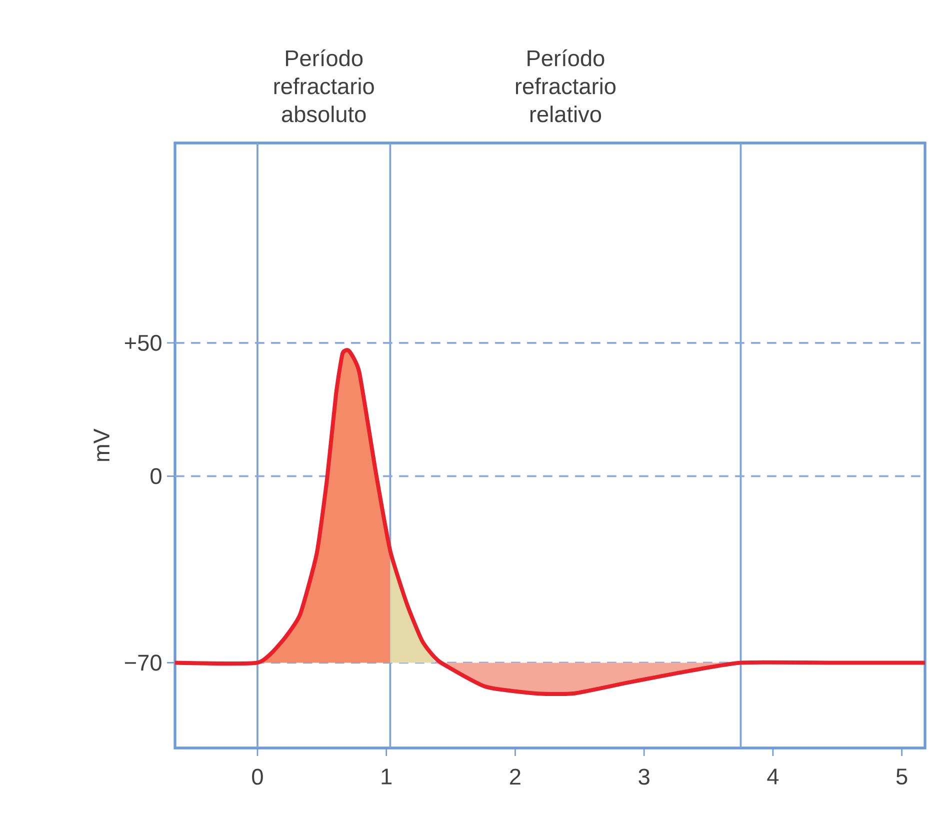  Describe the element at coordinates (902, 776) in the screenshot. I see `x-tick-label: 5` at that location.